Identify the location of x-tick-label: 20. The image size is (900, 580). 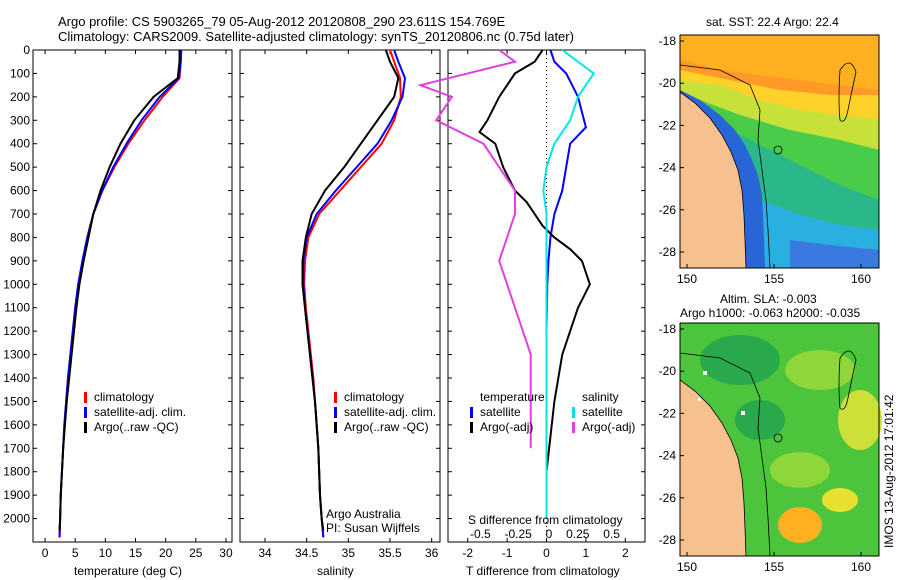
(166, 553).